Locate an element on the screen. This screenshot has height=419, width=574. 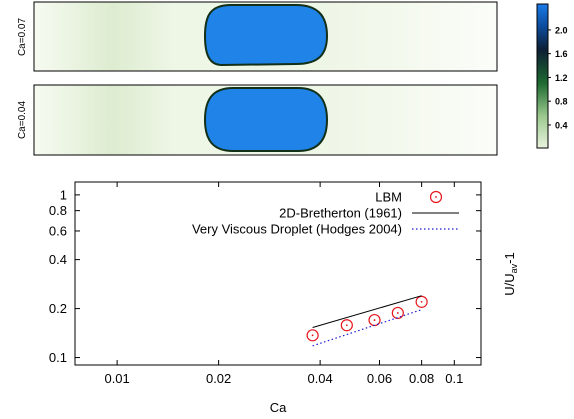
legend-label: 2D-Bretherton (1961) is located at coordinates (340, 213).